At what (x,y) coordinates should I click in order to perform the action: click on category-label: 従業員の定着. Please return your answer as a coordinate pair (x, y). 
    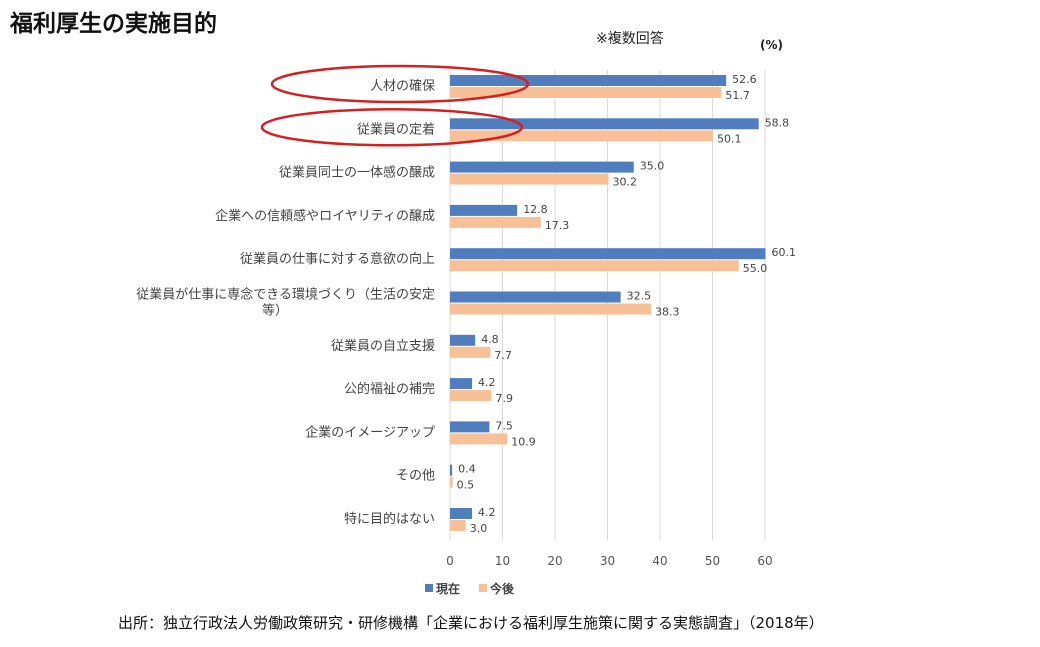
    Looking at the image, I should click on (396, 129).